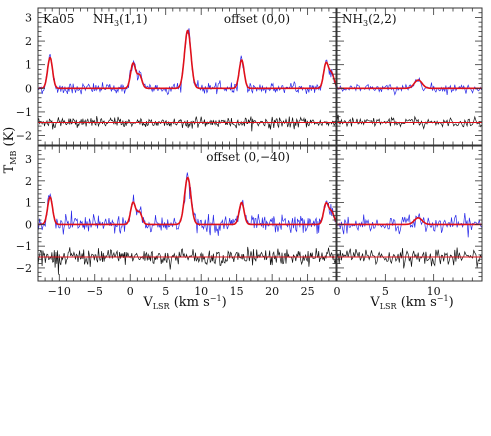 The height and width of the screenshot is (436, 491). Describe the element at coordinates (59, 291) in the screenshot. I see `x-tick-label: −10` at that location.